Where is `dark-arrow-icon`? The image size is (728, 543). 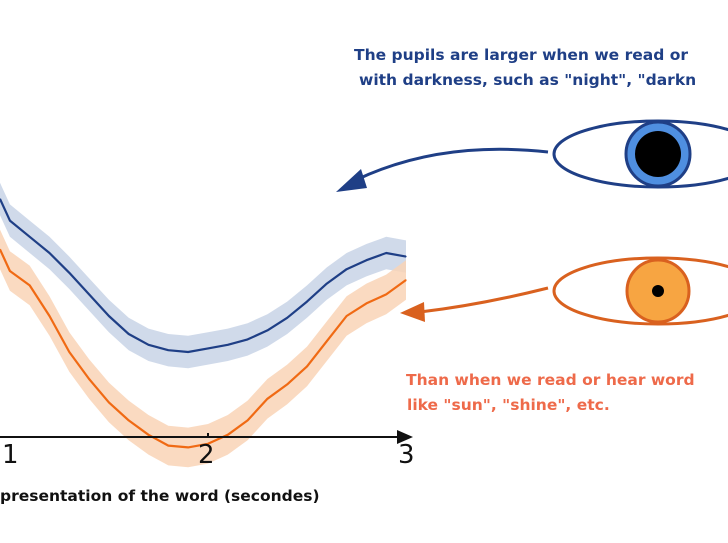
dark-arrow-icon is located at coordinates (442, 169).